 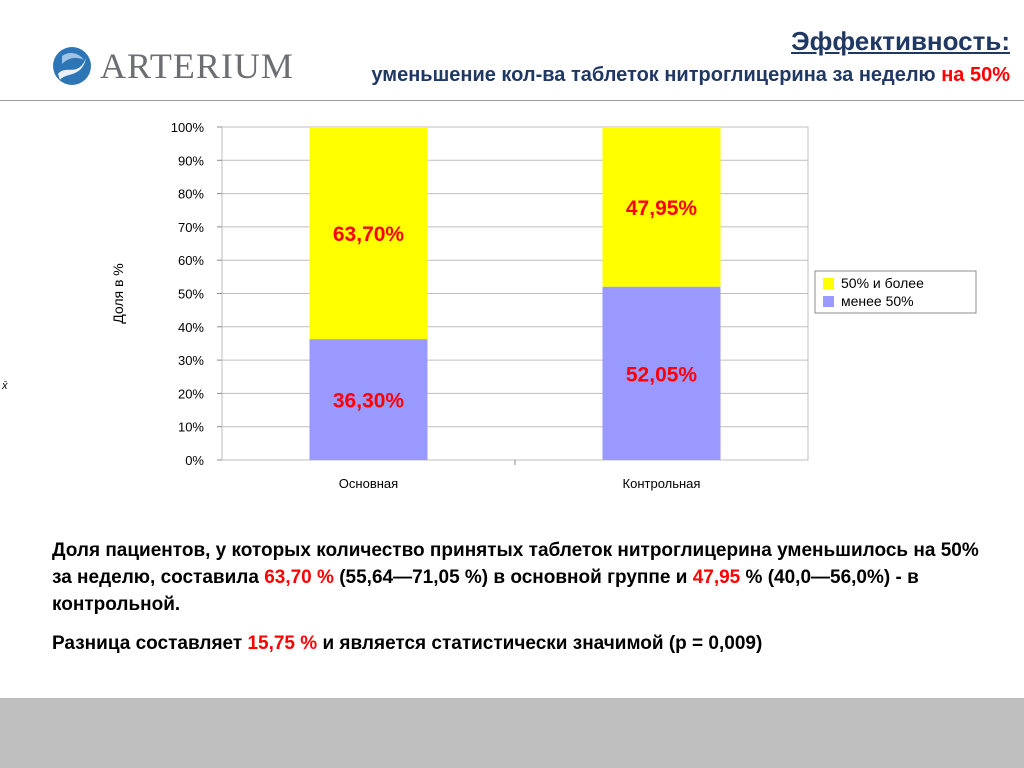 What do you see at coordinates (975, 75) in the screenshot?
I see `subtitle-highlight: на 50%` at bounding box center [975, 75].